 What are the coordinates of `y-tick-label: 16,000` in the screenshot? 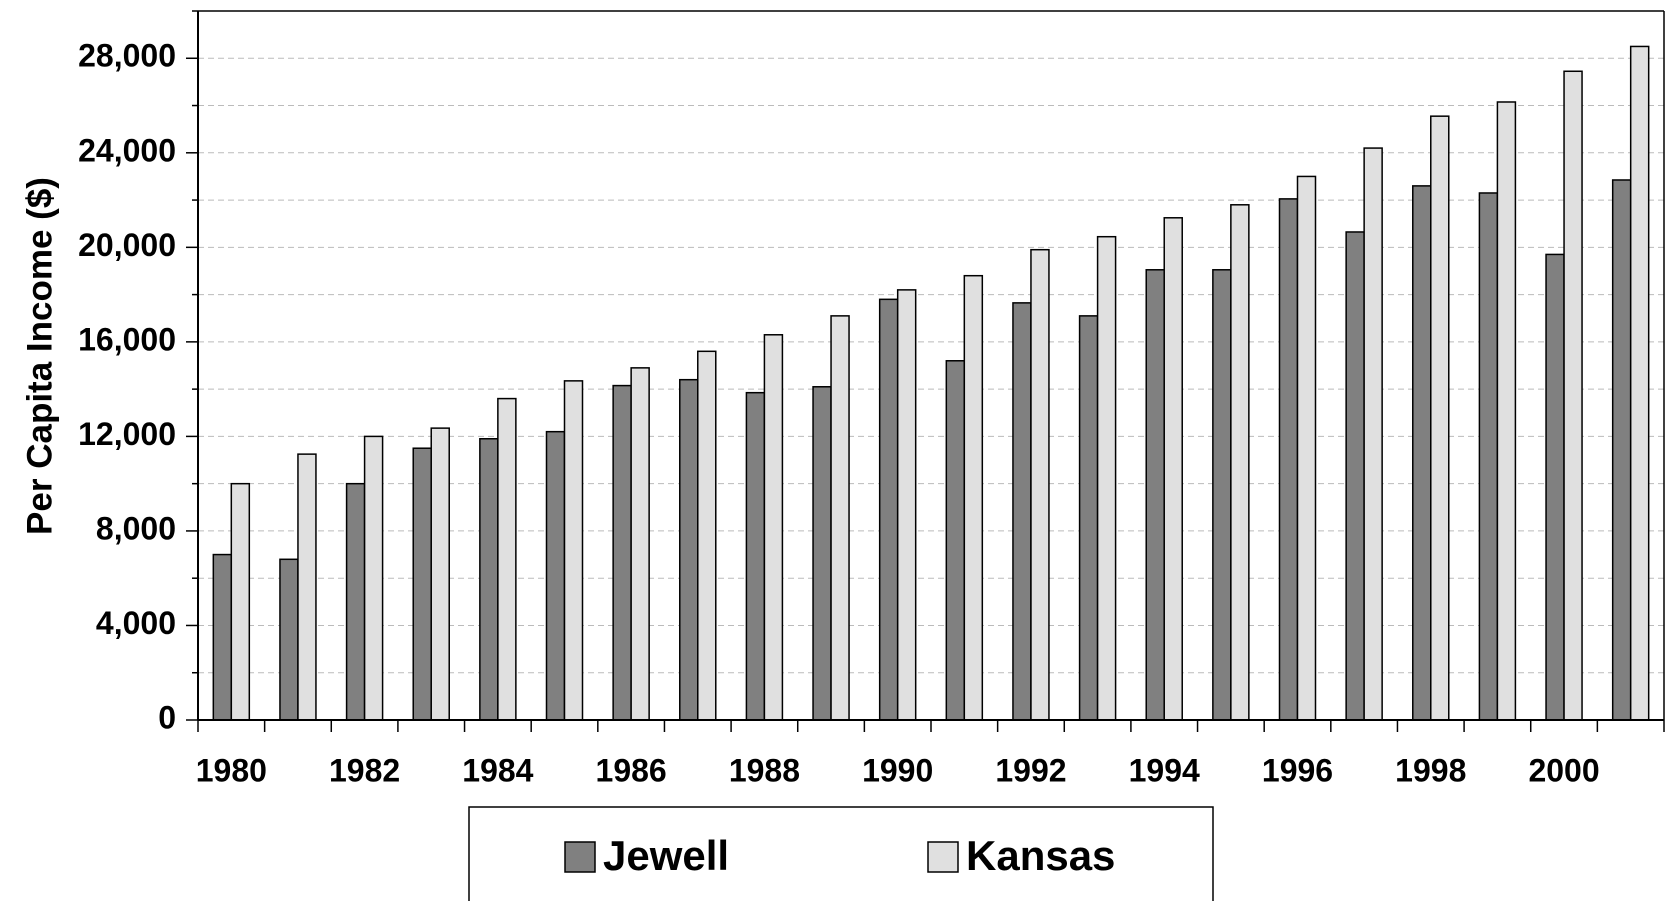 It's located at (127, 339).